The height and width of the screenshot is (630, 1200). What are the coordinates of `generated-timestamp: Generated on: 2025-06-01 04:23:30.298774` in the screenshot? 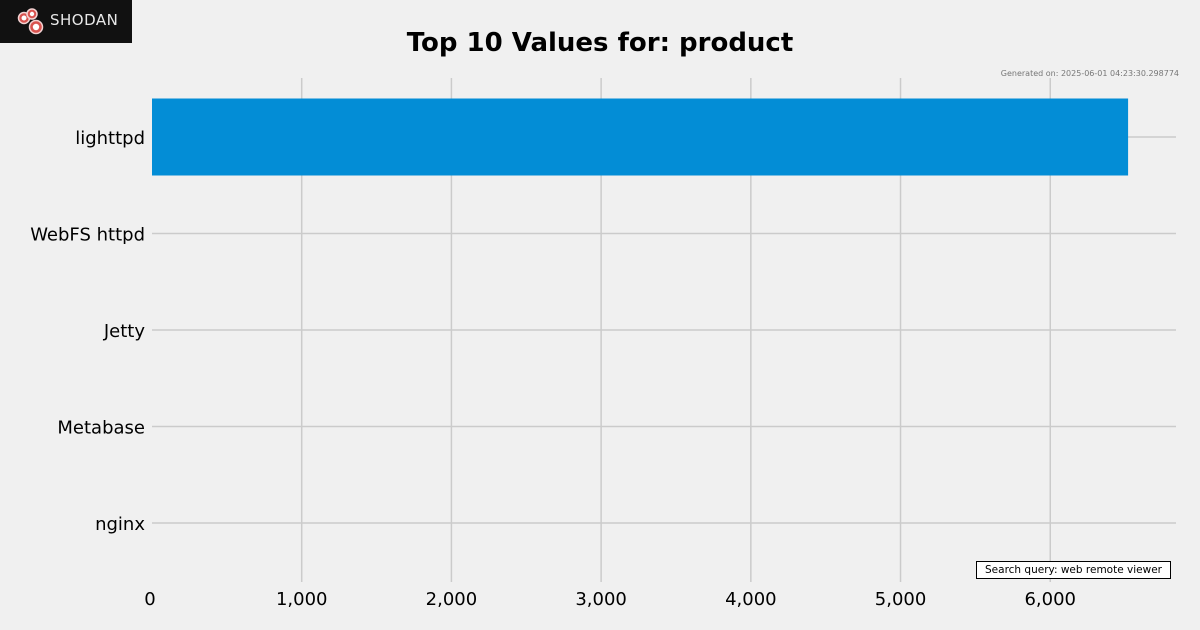 It's located at (1089, 73).